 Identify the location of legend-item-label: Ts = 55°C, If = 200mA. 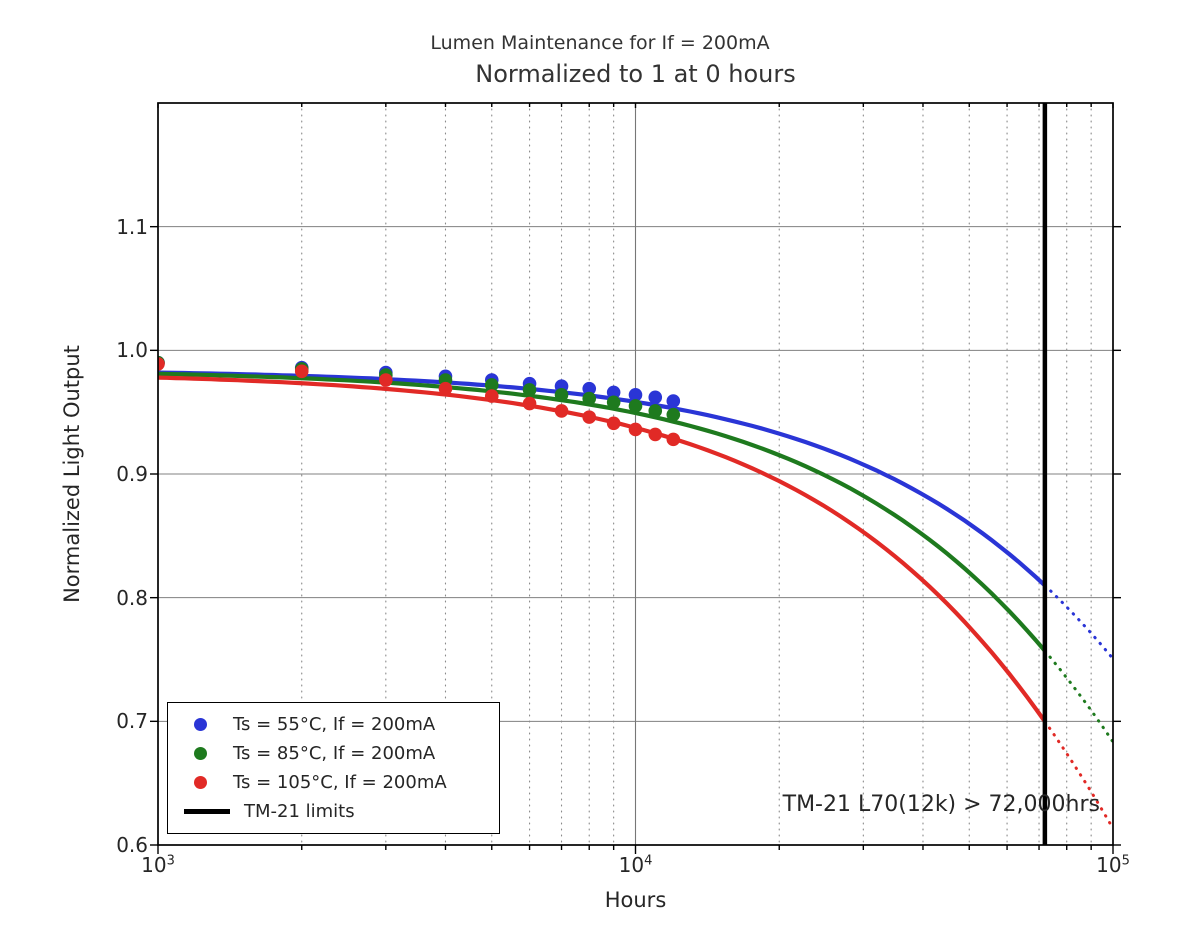
(334, 724).